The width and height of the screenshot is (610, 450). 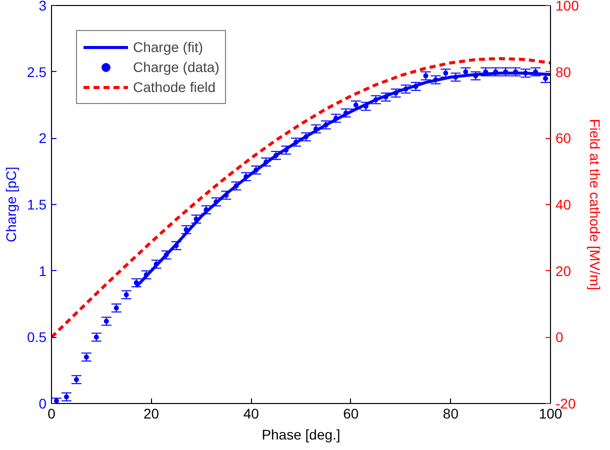 What do you see at coordinates (450, 414) in the screenshot?
I see `x-tick-label: 80` at bounding box center [450, 414].